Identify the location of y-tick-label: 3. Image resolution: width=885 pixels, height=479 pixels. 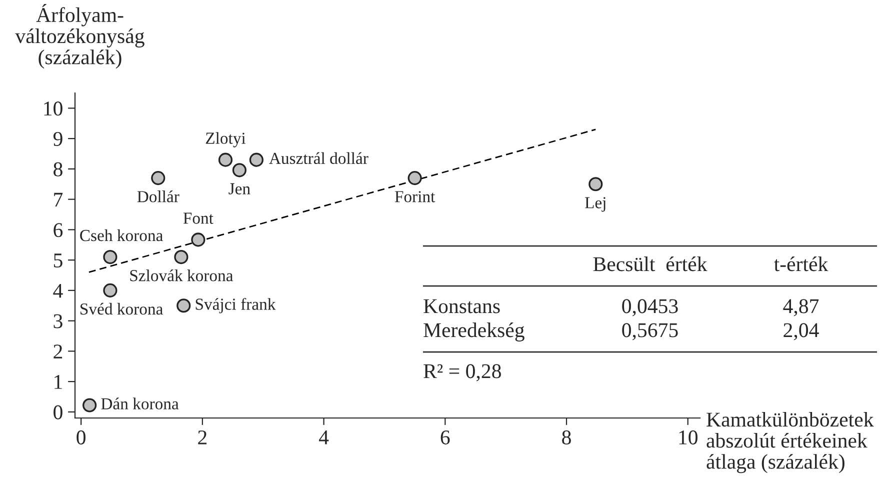
(58, 321).